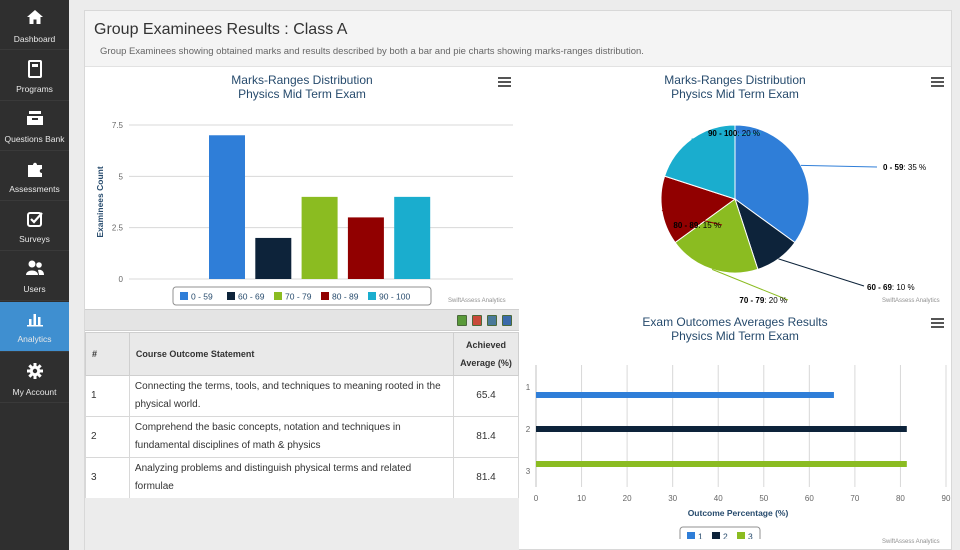 This screenshot has height=550, width=960. Describe the element at coordinates (302, 320) in the screenshot. I see `table-toolbar` at that location.